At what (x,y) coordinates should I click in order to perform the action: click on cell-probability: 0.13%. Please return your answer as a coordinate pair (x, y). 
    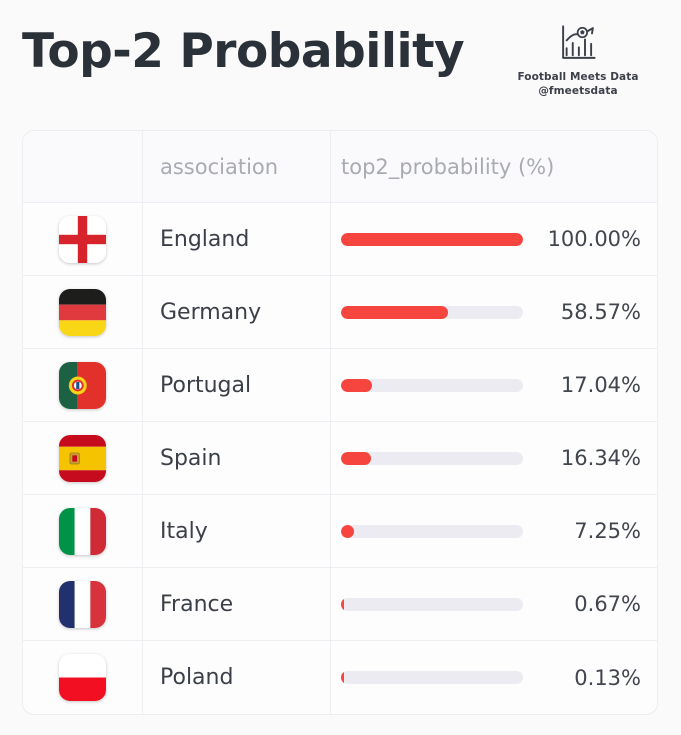
    Looking at the image, I should click on (494, 677).